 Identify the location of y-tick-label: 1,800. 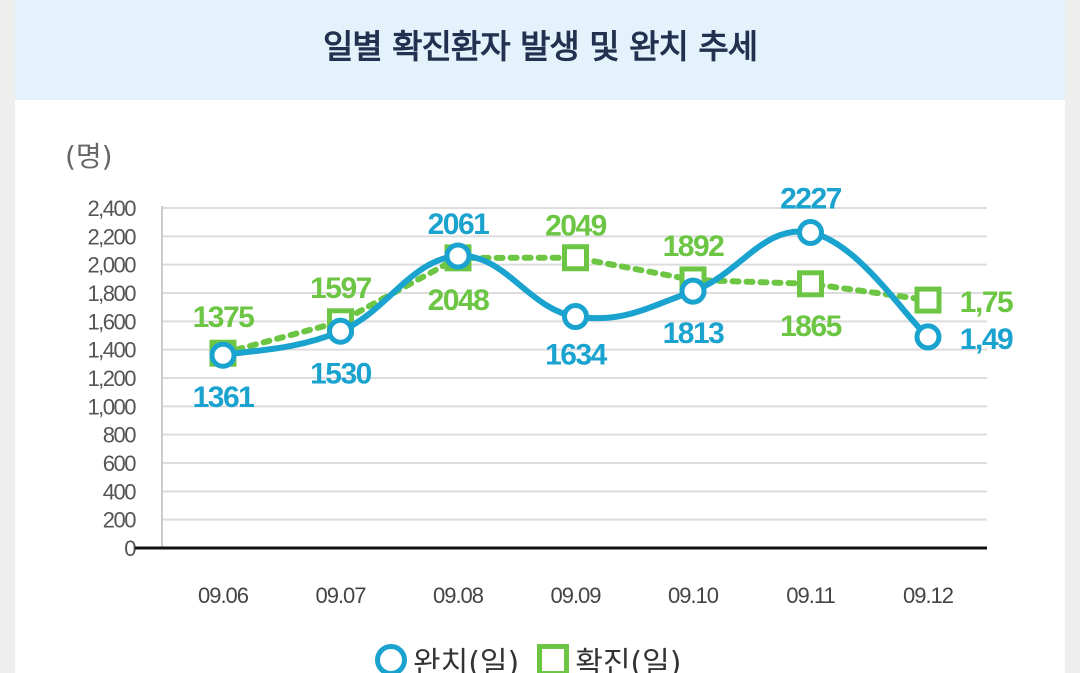
(111, 293).